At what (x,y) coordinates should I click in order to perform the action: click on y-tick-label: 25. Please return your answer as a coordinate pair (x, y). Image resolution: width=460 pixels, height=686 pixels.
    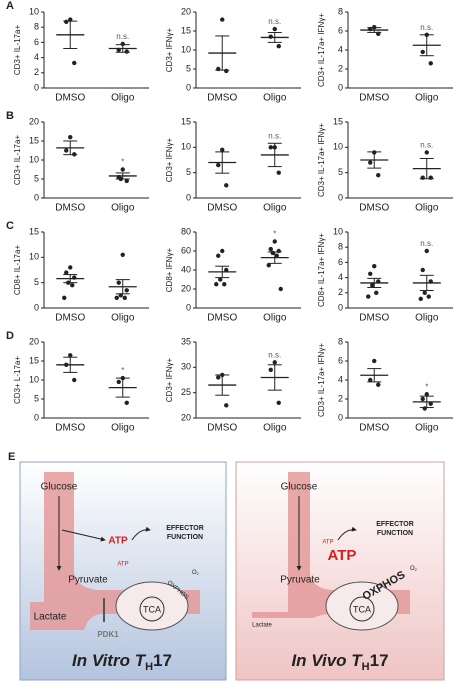
    Looking at the image, I should click on (186, 392).